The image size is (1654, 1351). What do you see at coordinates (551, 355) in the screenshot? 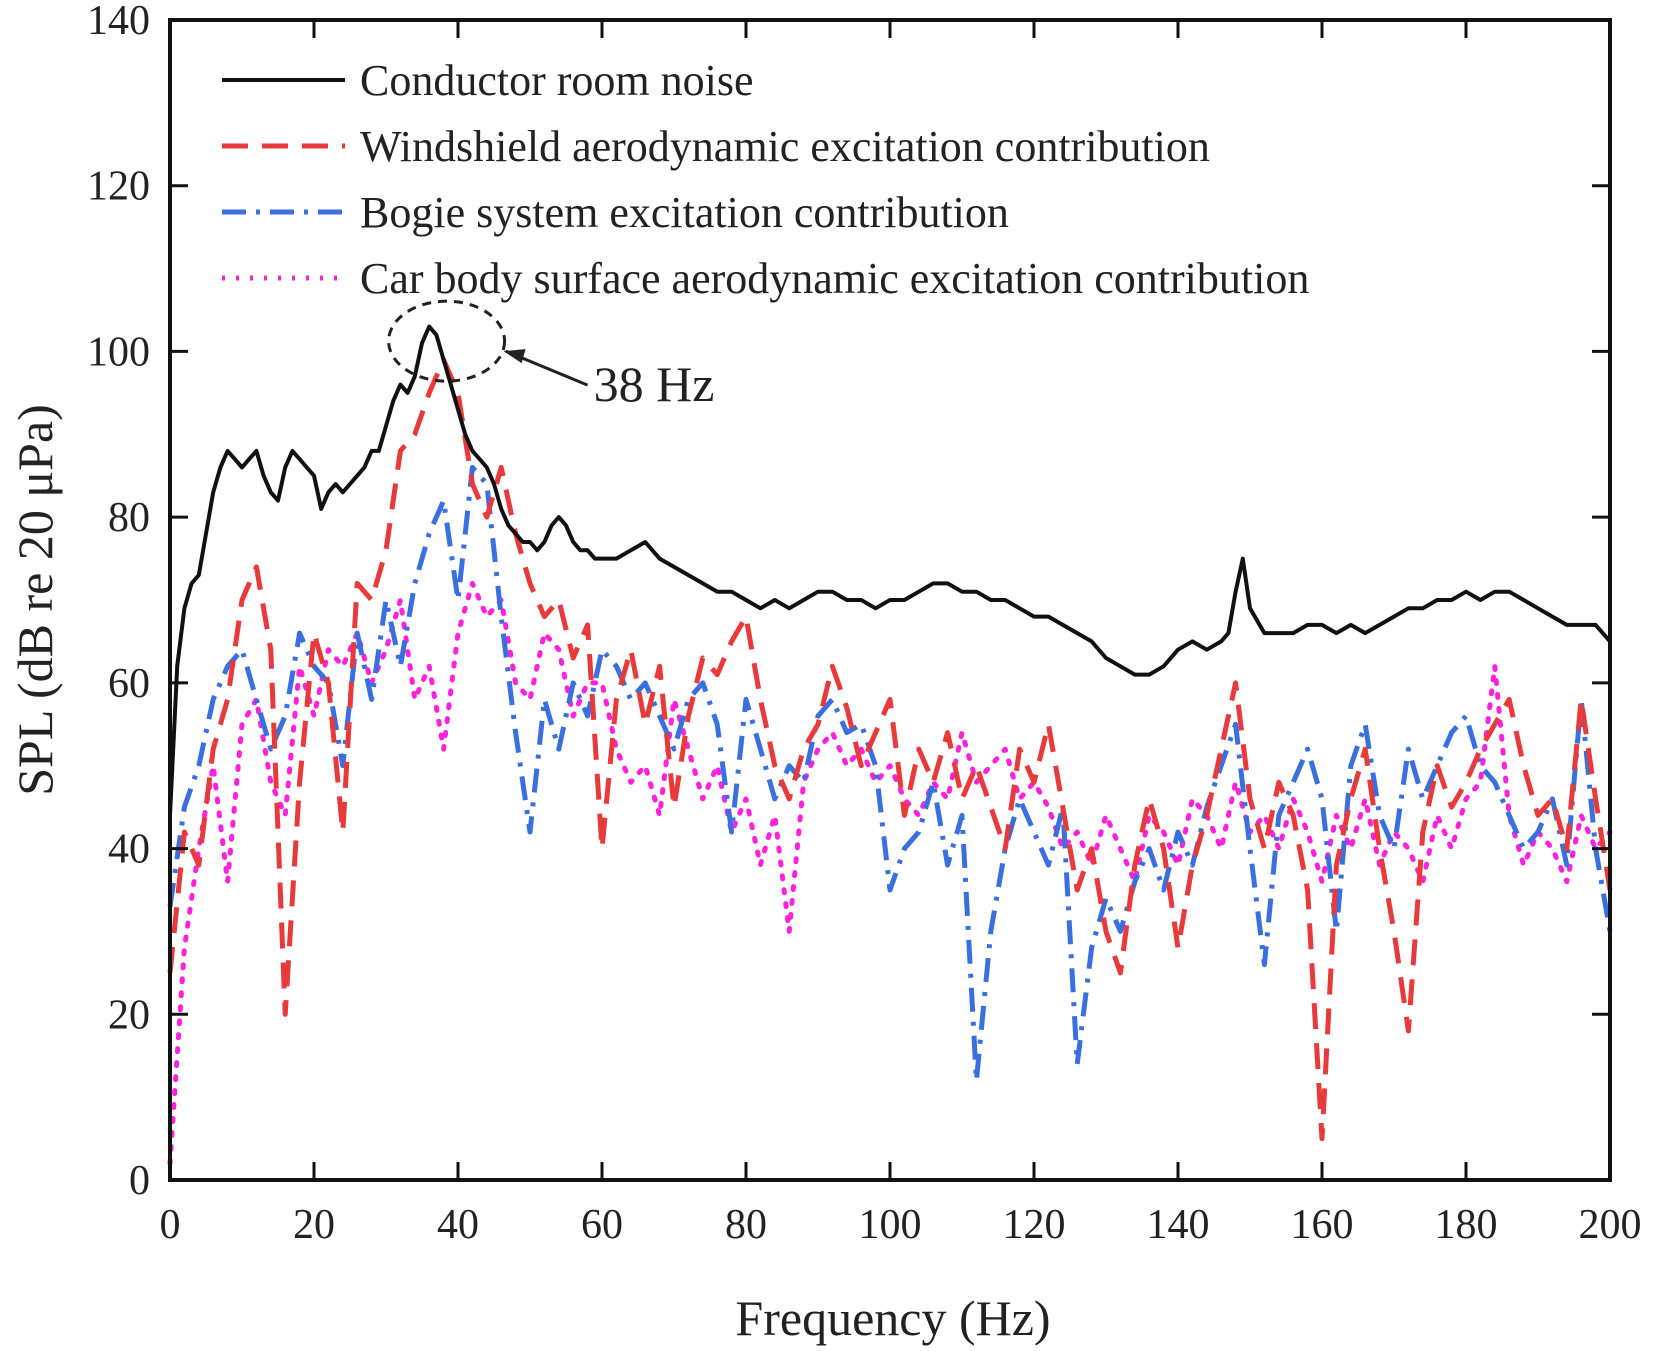
I see `annotation-layer: 38 Hz` at bounding box center [551, 355].